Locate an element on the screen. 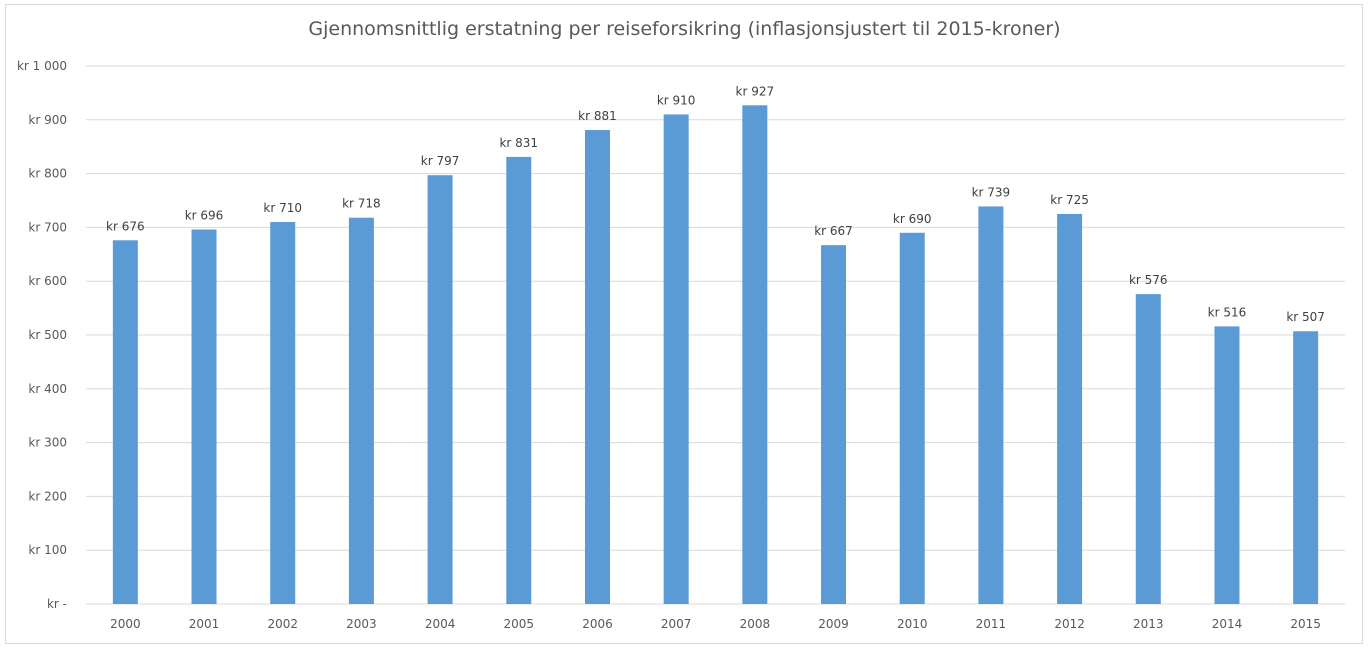 The image size is (1369, 650). x-tick-label: 2002 is located at coordinates (282, 624).